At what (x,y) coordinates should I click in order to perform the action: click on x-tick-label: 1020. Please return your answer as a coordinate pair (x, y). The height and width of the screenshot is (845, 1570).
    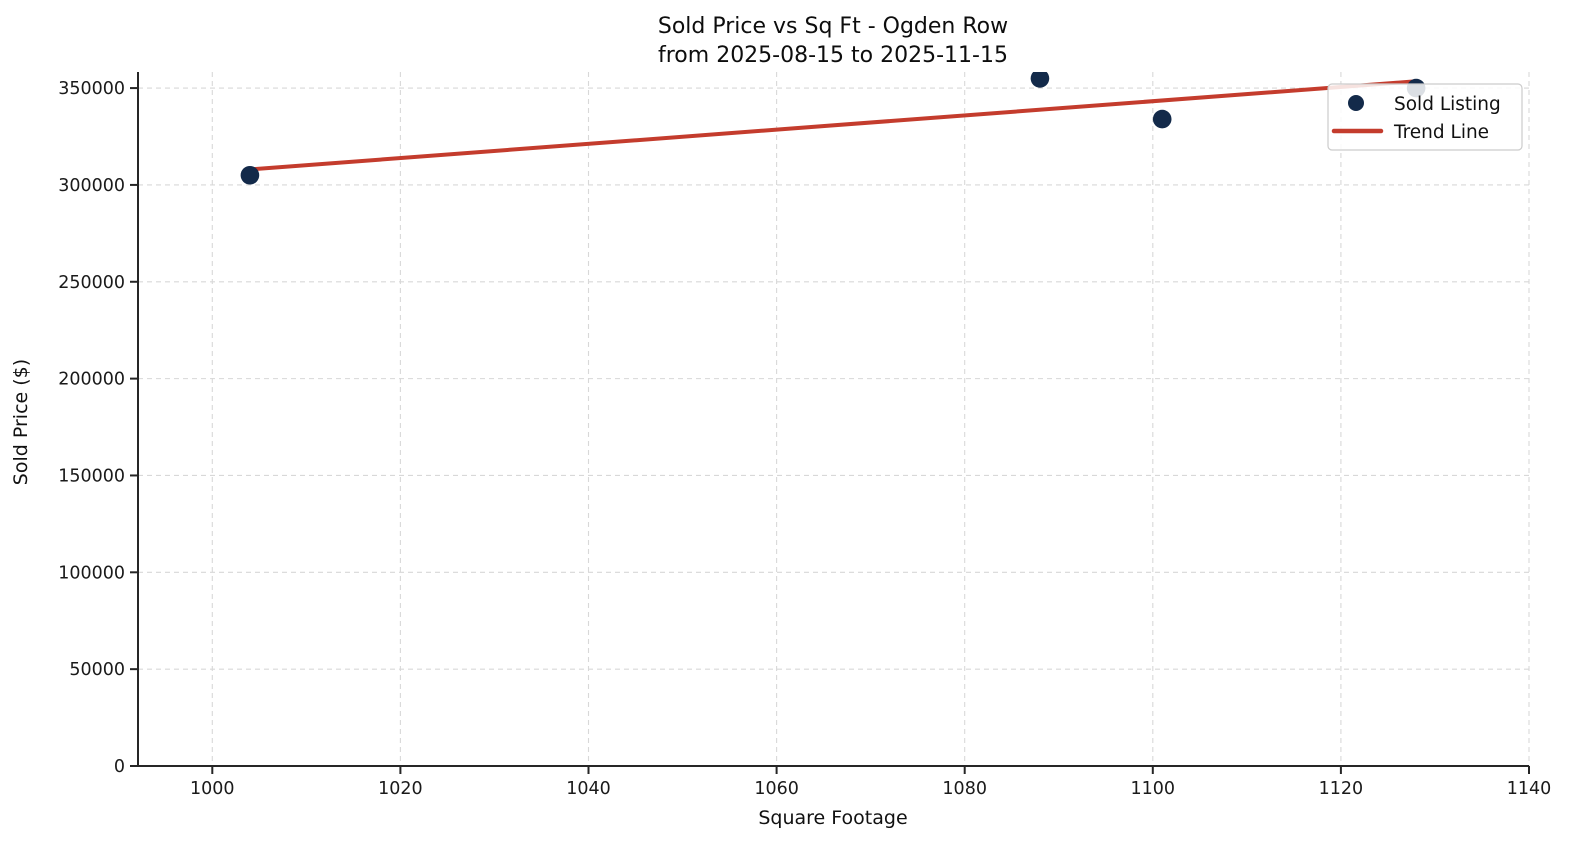
    Looking at the image, I should click on (400, 789).